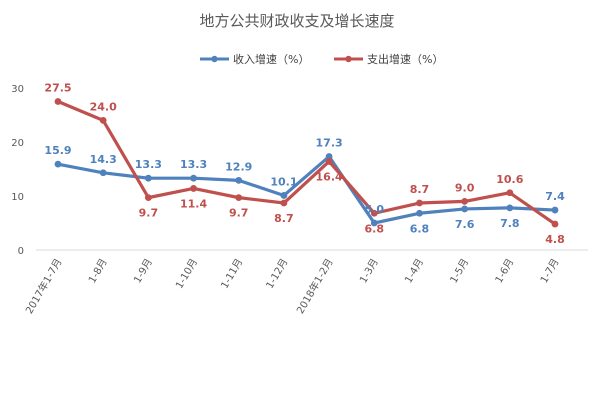 Image resolution: width=594 pixels, height=401 pixels. Describe the element at coordinates (414, 271) in the screenshot. I see `x-tick-label: 1-4月` at that location.